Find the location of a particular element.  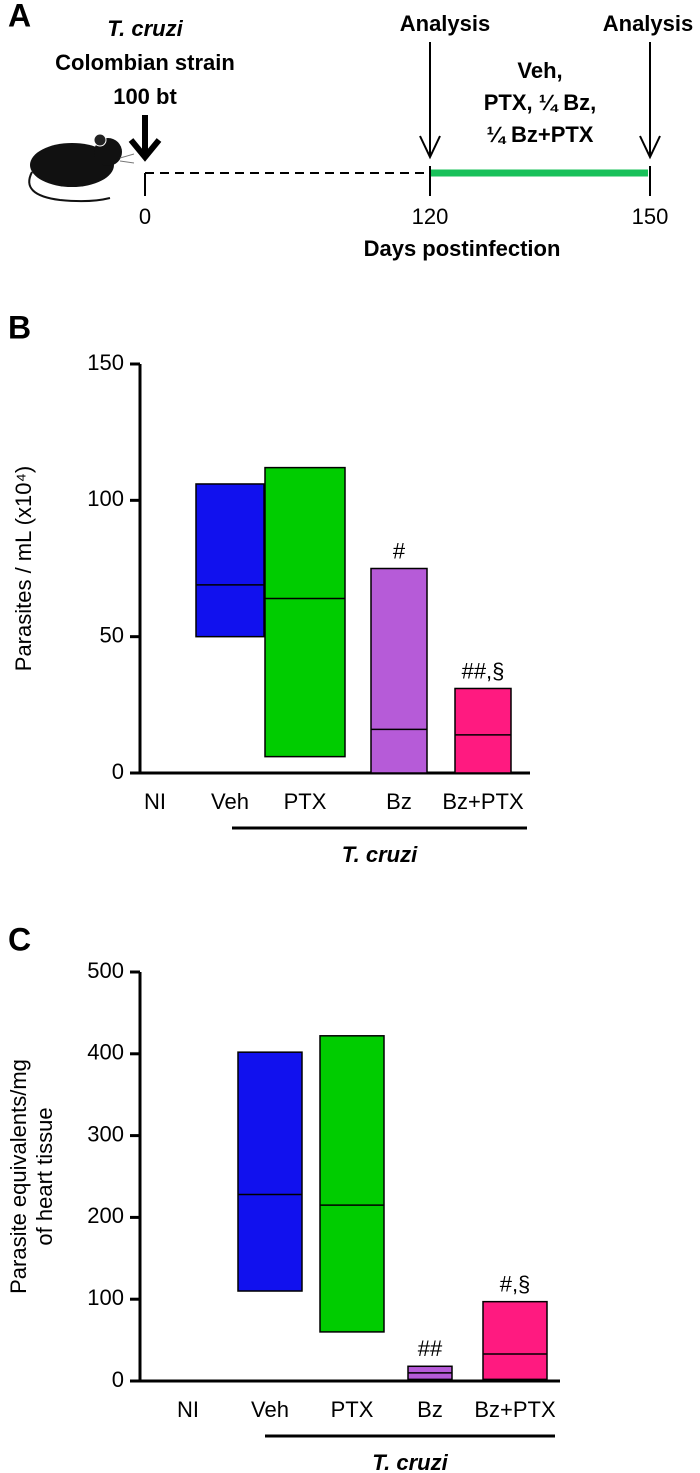

panel-label: A is located at coordinates (19, 16).